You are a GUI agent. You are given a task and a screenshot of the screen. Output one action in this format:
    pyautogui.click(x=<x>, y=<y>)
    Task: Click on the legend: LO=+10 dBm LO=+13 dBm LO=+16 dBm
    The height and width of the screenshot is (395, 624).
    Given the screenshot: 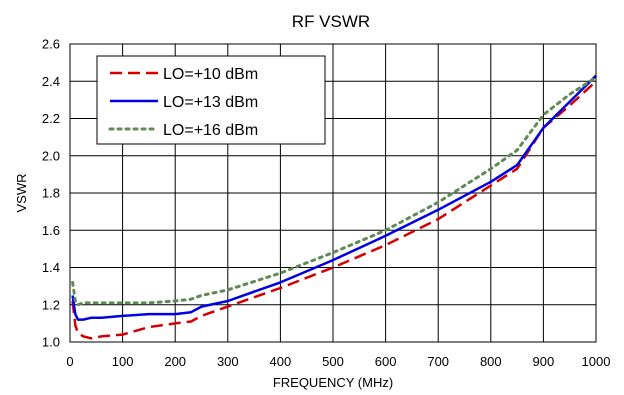 What is the action you would take?
    pyautogui.click(x=211, y=100)
    